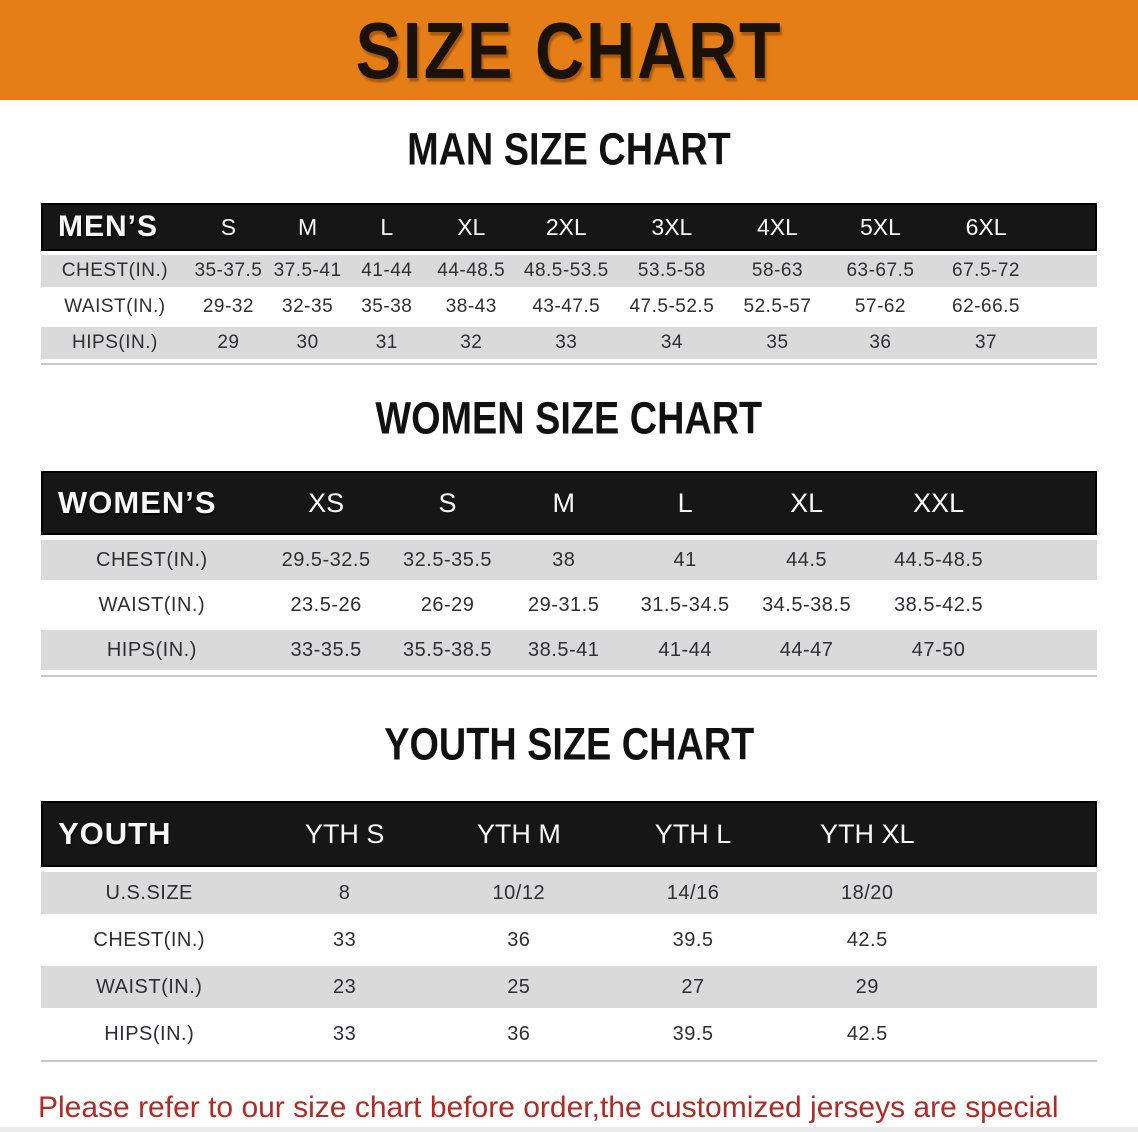  Describe the element at coordinates (880, 227) in the screenshot. I see `men-size-col-header: 5XL` at that location.